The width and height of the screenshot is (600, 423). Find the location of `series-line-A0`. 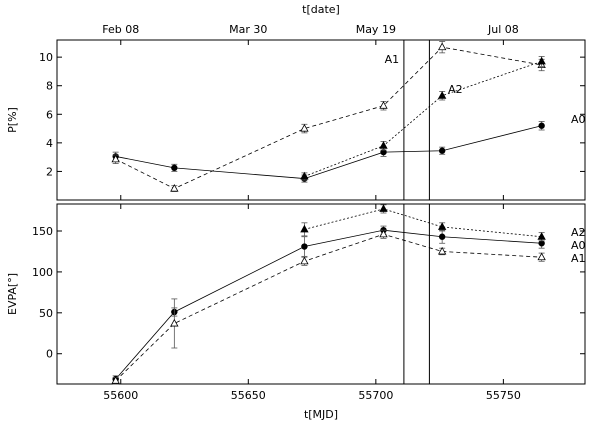

series-line-A0 is located at coordinates (328, 152).